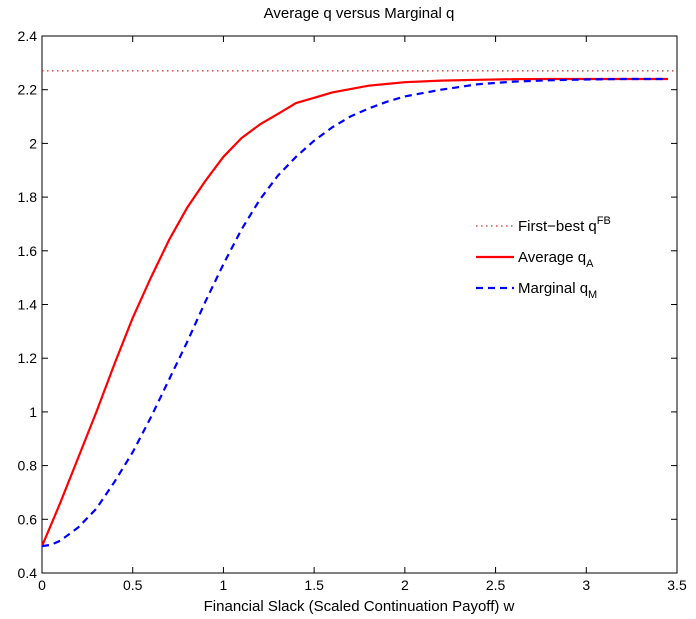 This screenshot has height=619, width=696. I want to click on x-tick-label: 2.5, so click(496, 585).